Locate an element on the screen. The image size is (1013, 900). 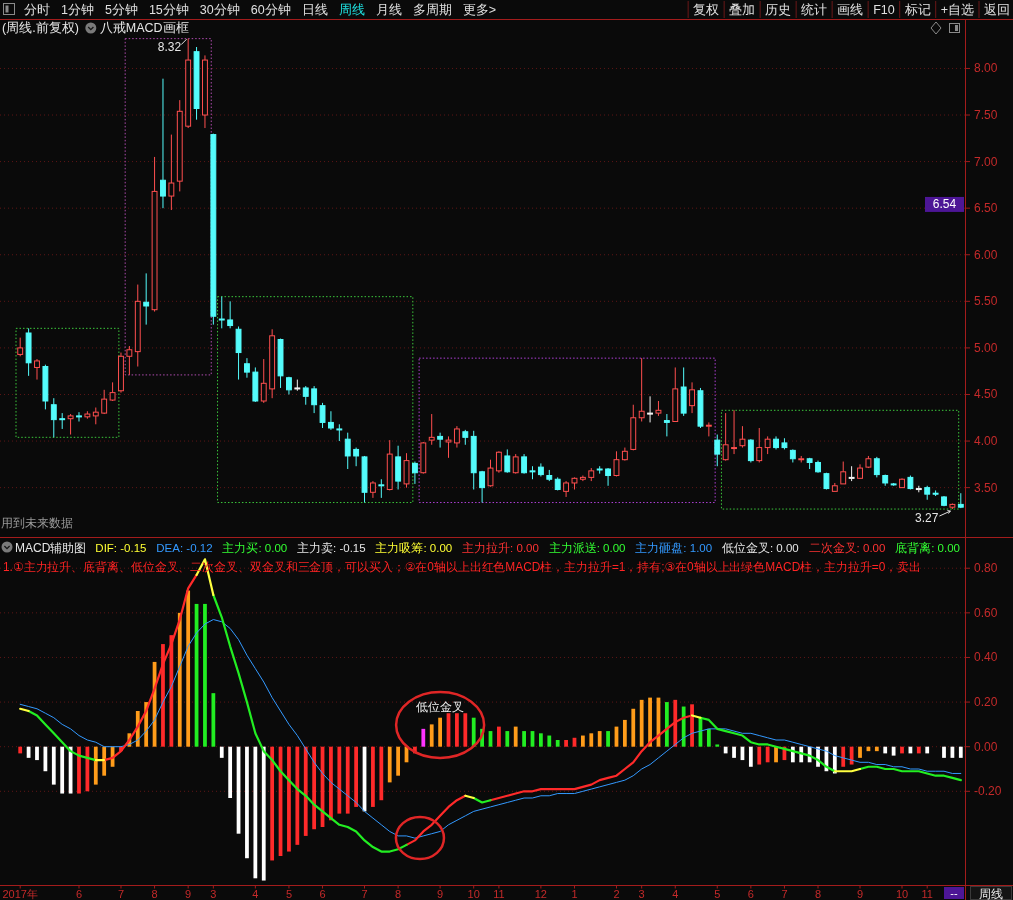
annotation: 低位金叉 is located at coordinates (440, 707).